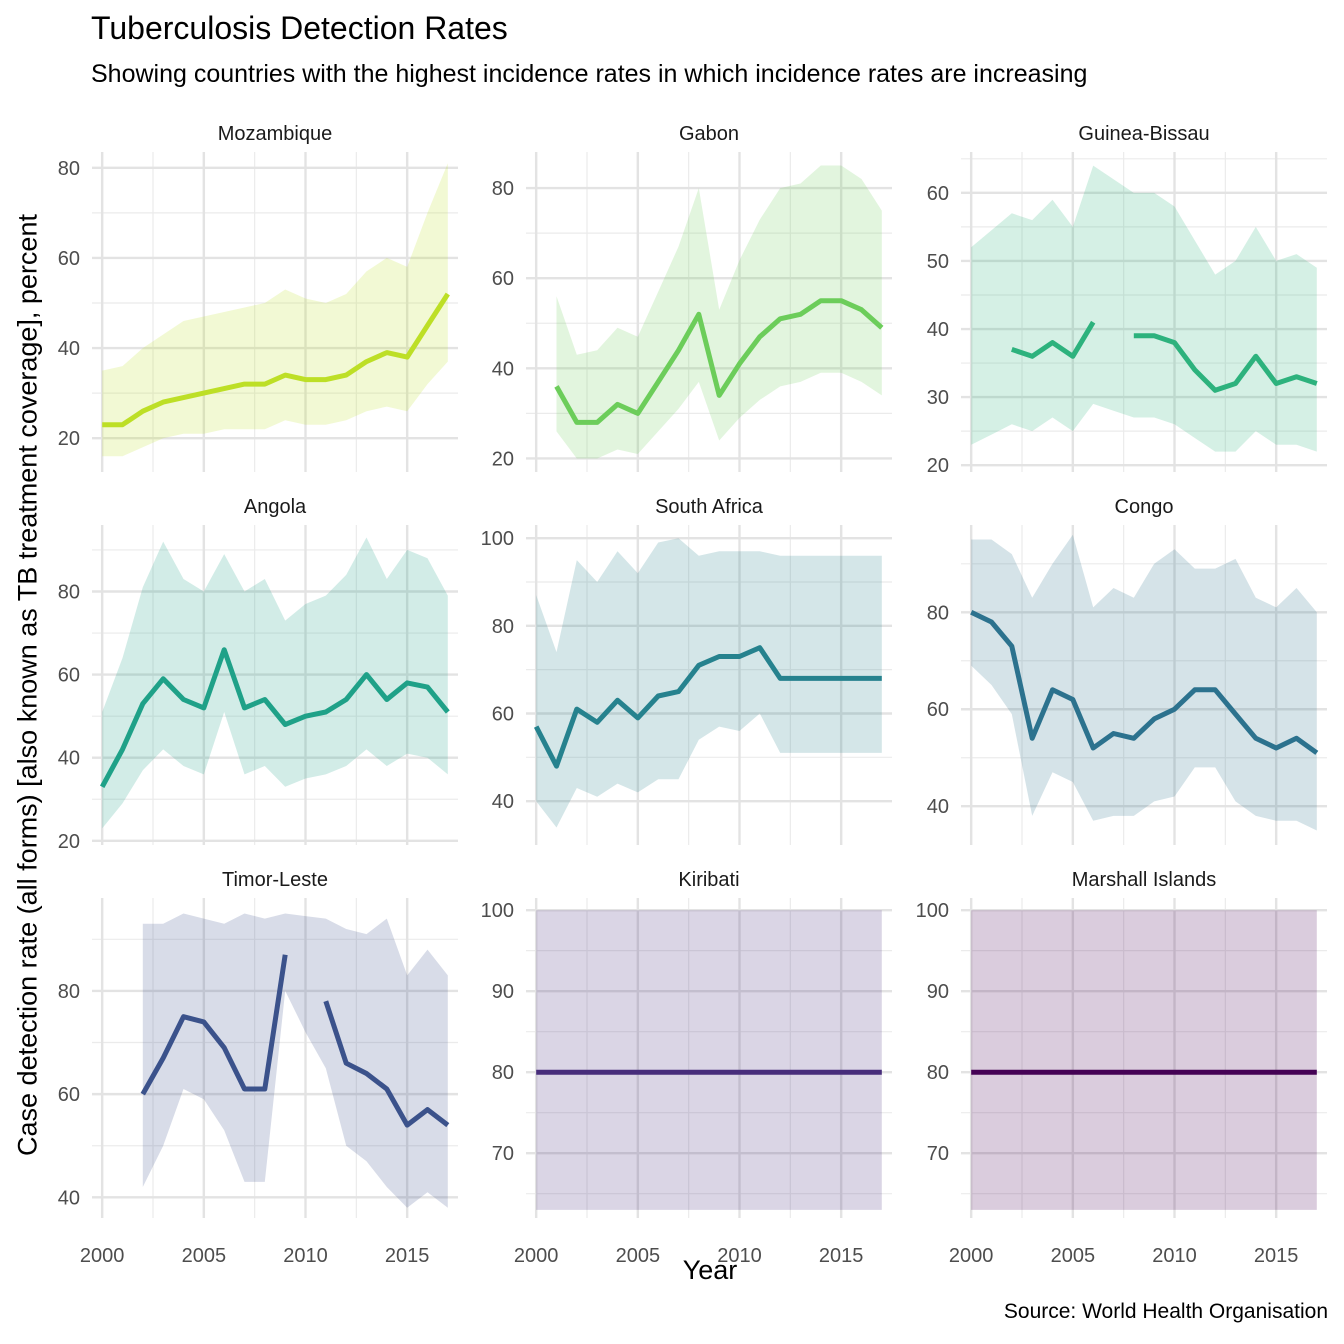 This screenshot has height=1344, width=1344. I want to click on facet-strip-label: Kiribati, so click(708, 880).